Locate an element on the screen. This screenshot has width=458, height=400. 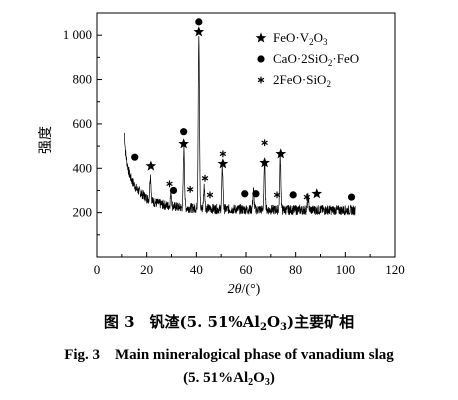
y-axis-label: 强度 is located at coordinates (46, 140).